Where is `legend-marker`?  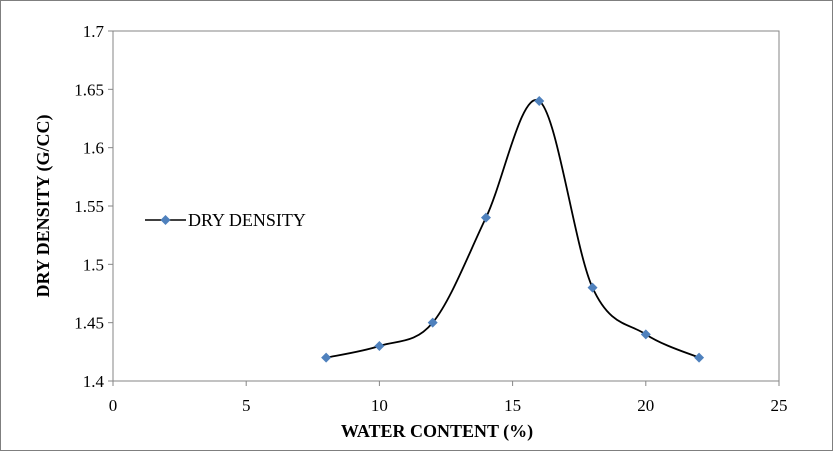 legend-marker is located at coordinates (165, 220).